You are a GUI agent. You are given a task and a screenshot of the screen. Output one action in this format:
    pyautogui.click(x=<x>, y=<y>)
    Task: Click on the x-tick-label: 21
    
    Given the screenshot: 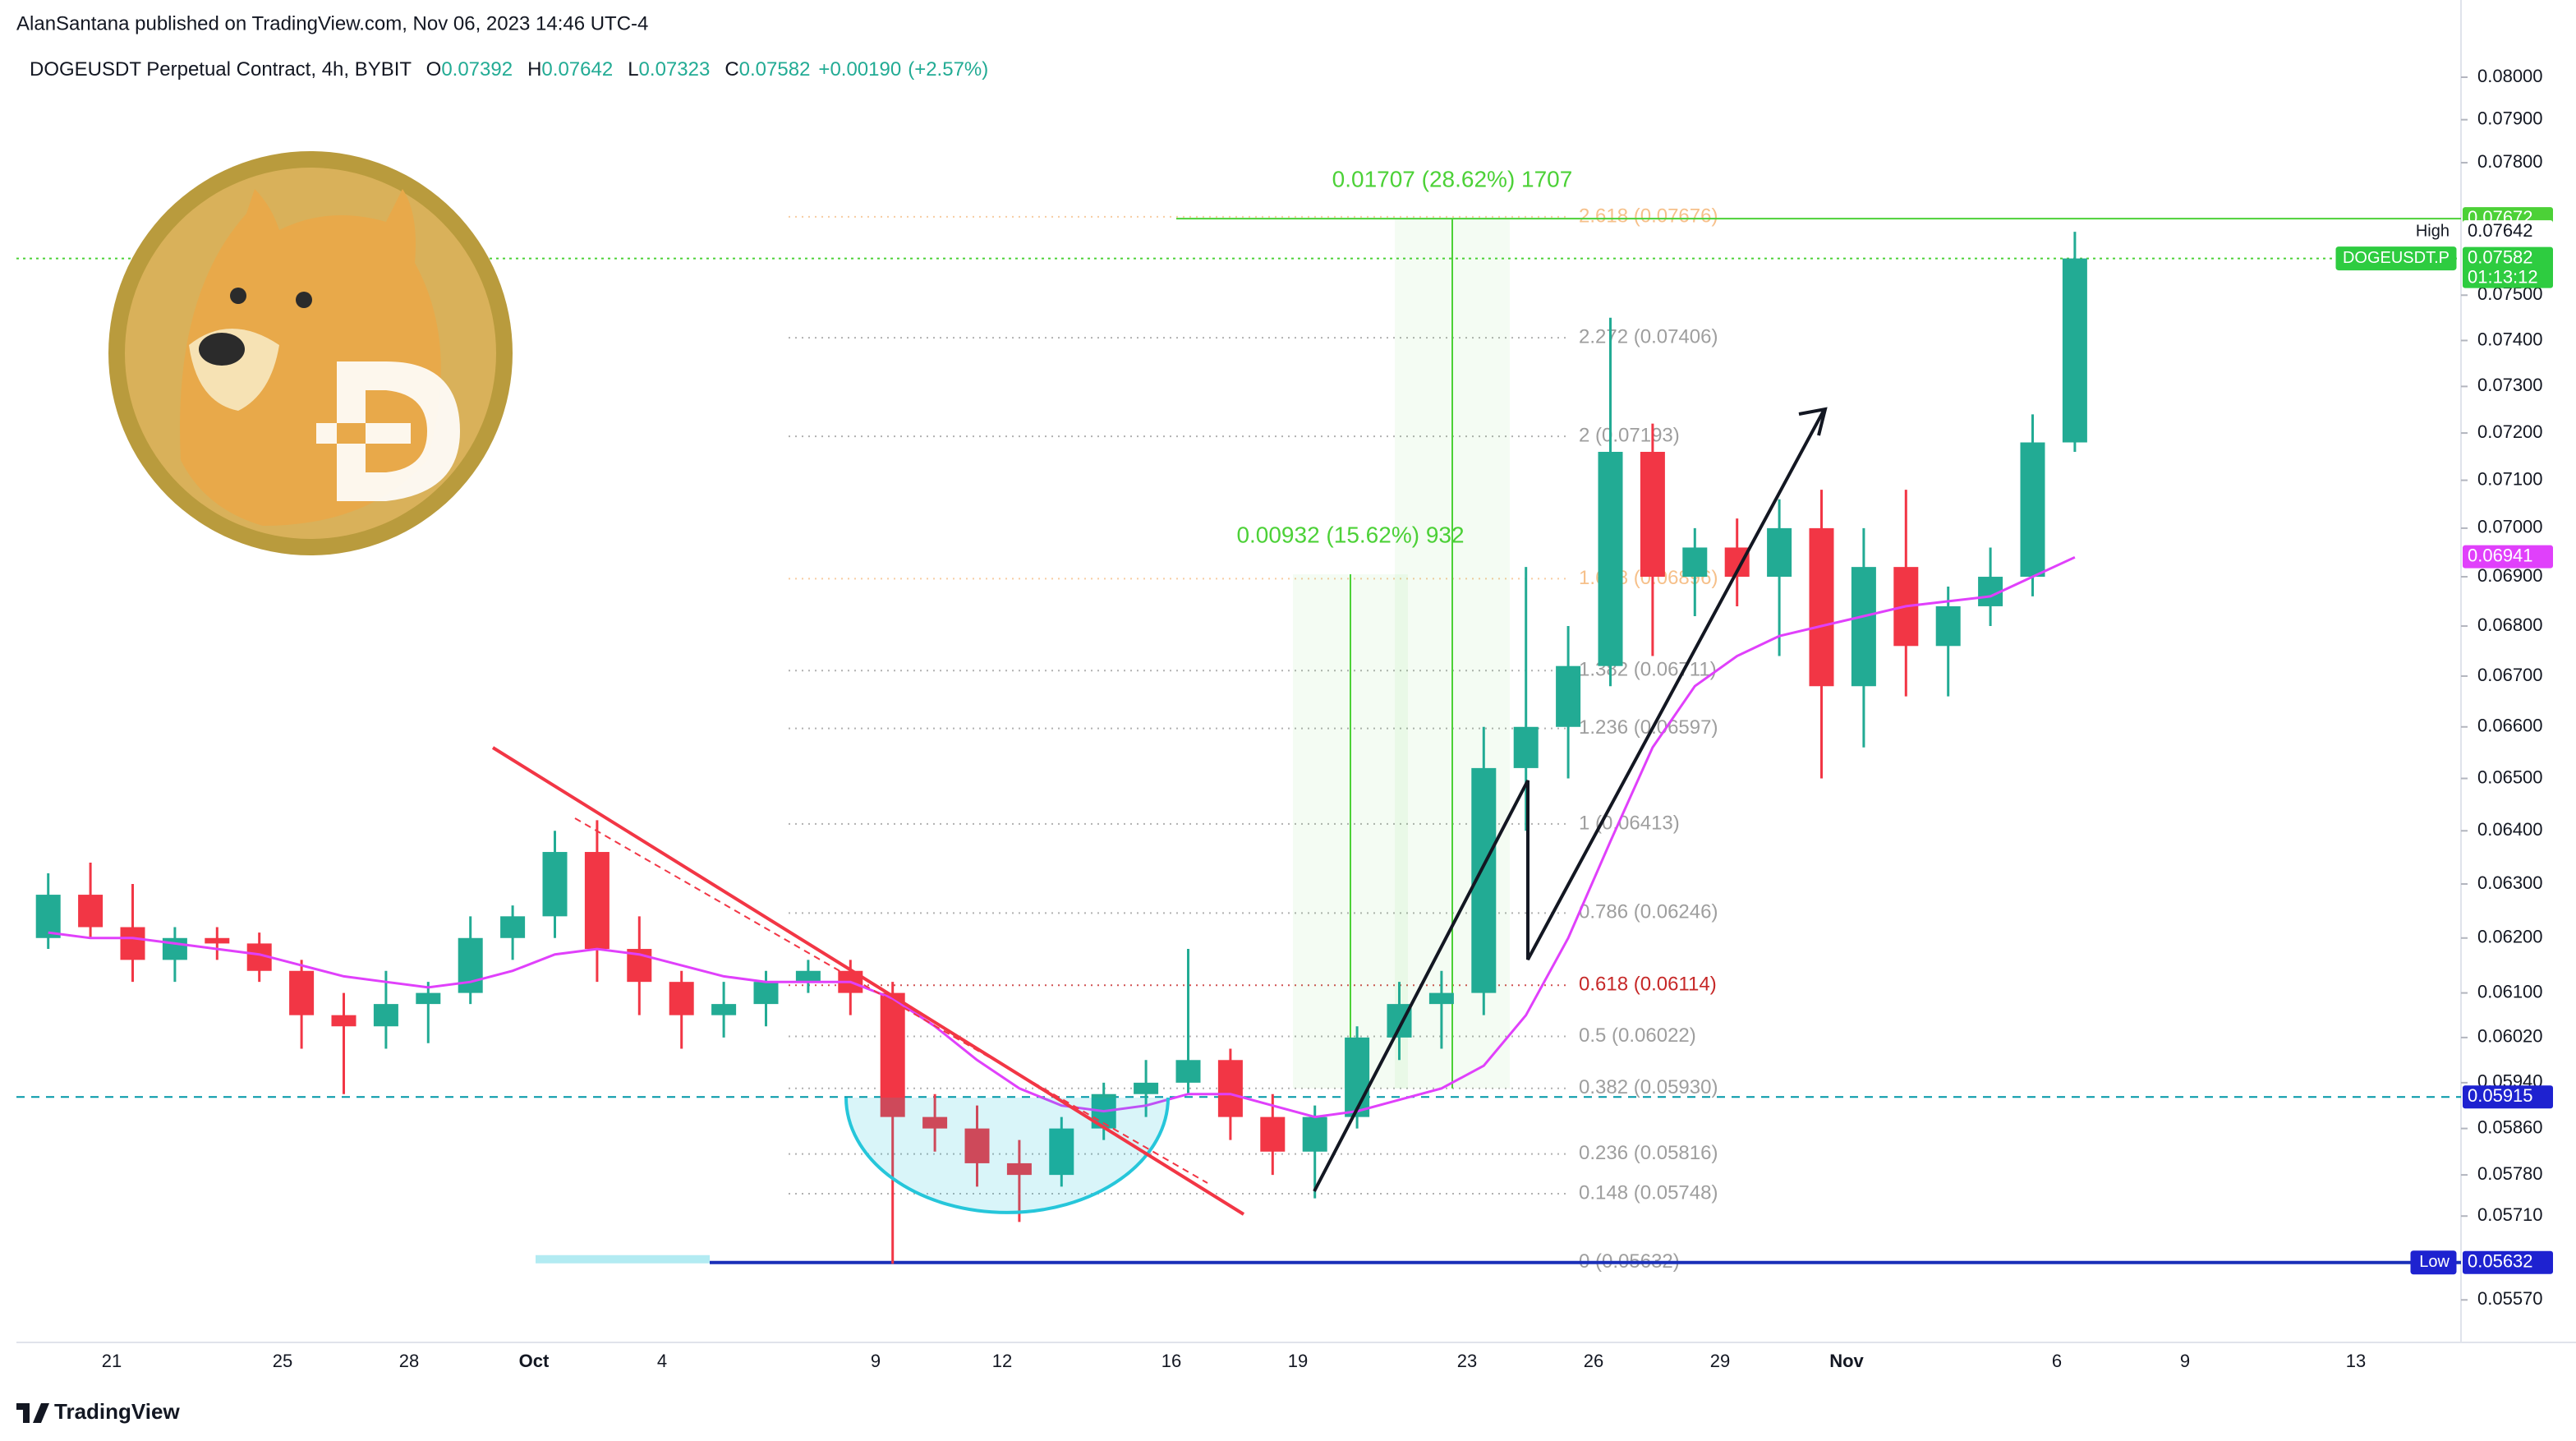 What is the action you would take?
    pyautogui.click(x=112, y=1361)
    